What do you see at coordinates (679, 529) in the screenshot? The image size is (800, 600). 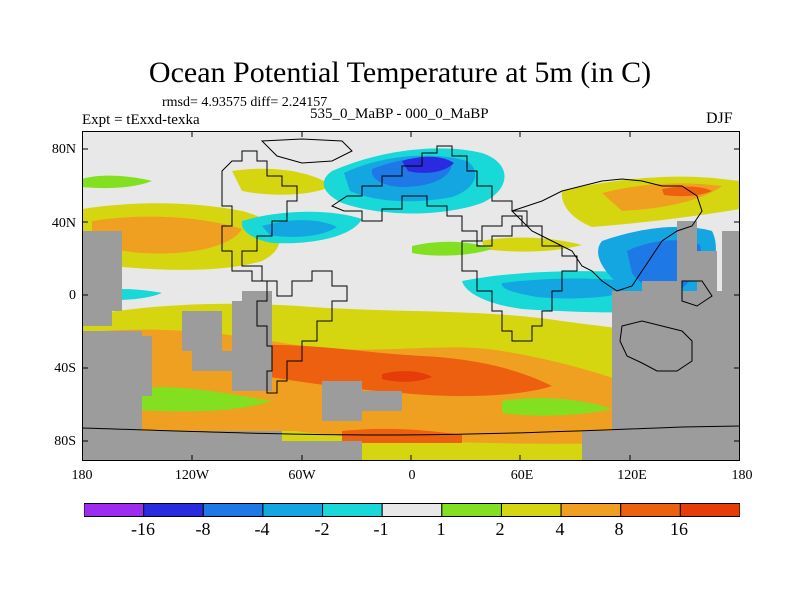 I see `colorbar-label: 16` at bounding box center [679, 529].